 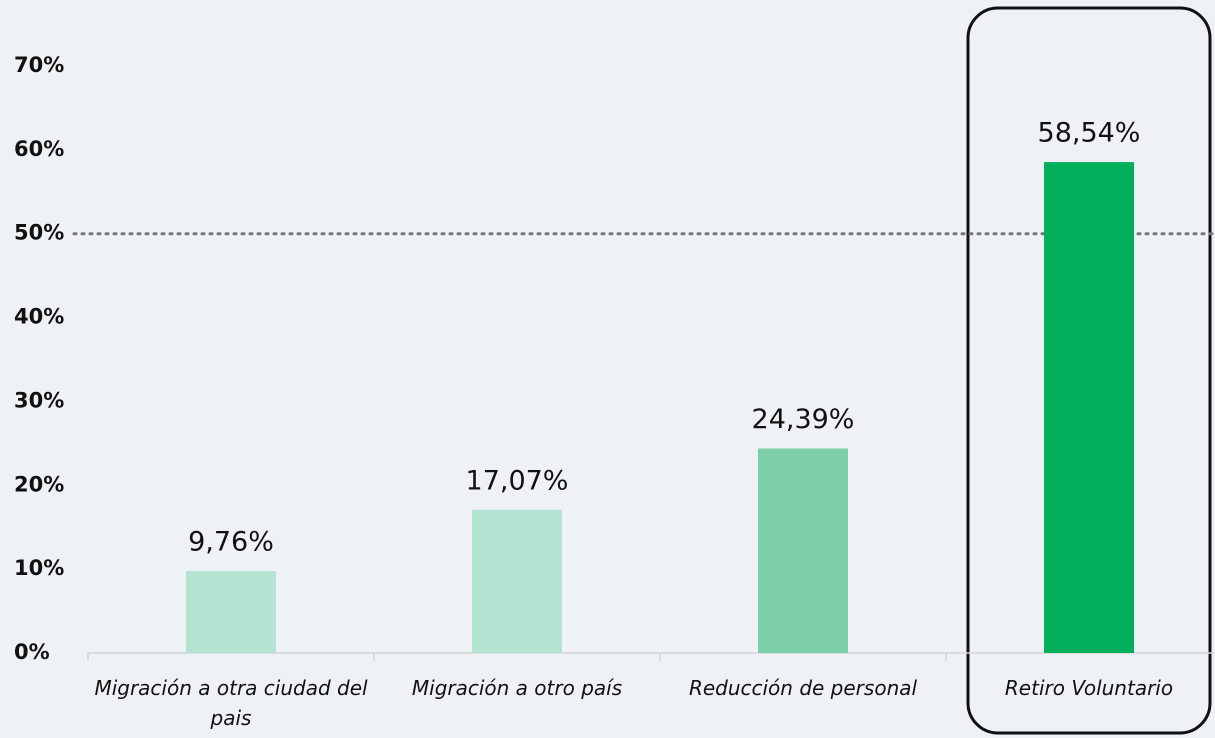 What do you see at coordinates (1089, 688) in the screenshot?
I see `x-tick-label: Retiro Voluntario` at bounding box center [1089, 688].